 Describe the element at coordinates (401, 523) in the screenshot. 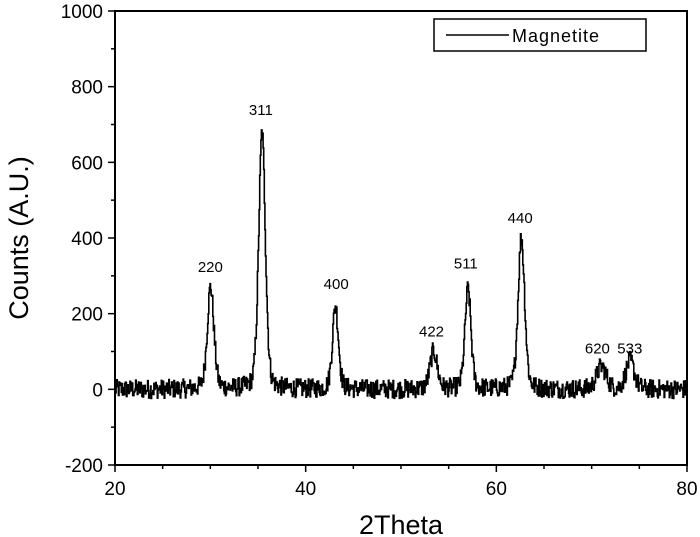

I see `x-axis-title: 2Theta` at that location.